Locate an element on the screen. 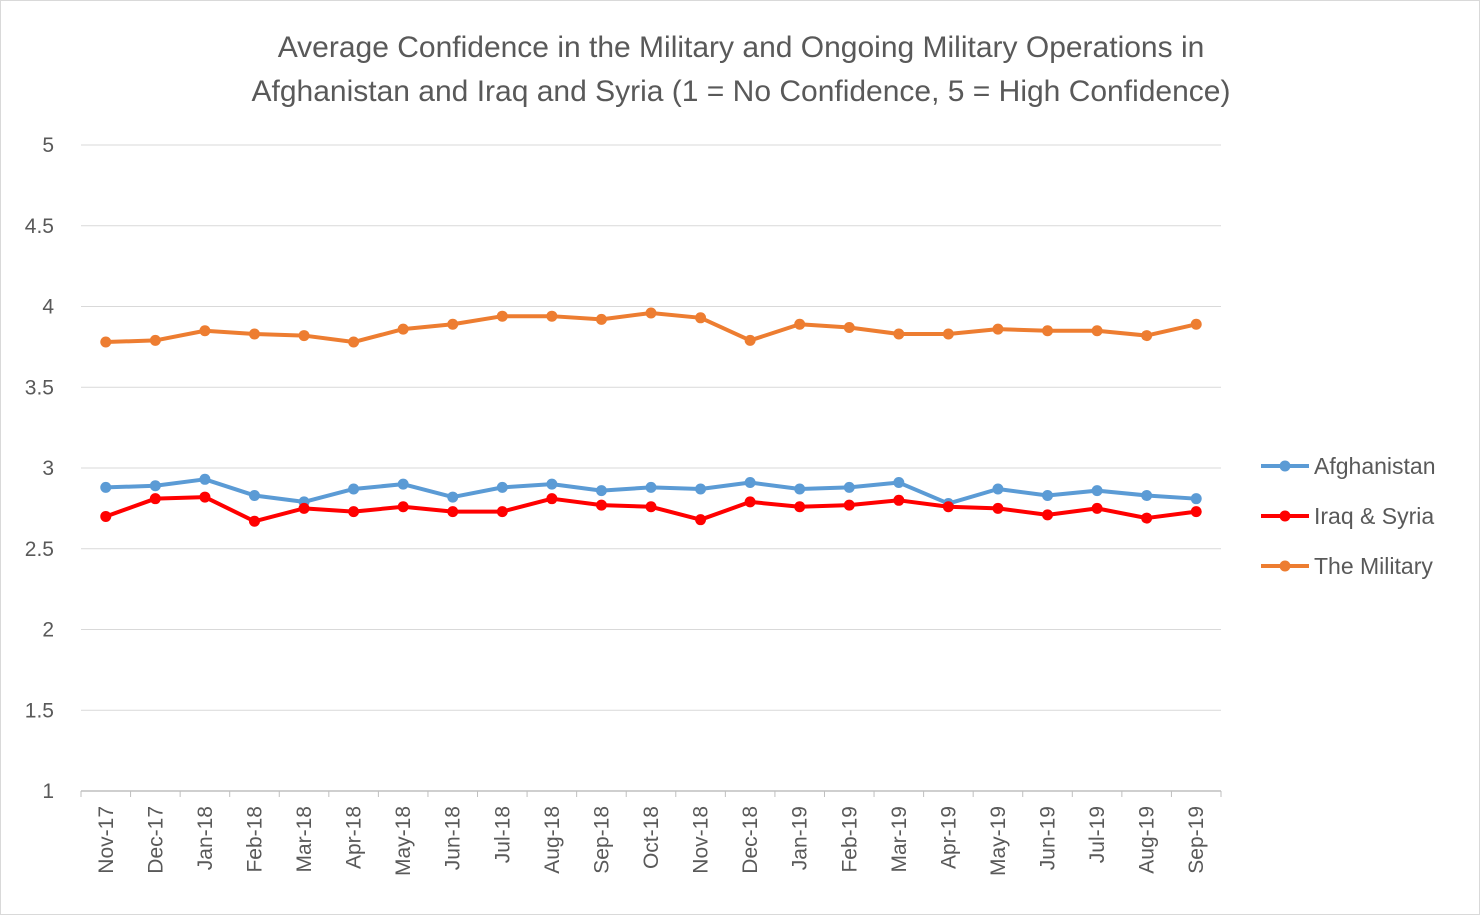 This screenshot has height=916, width=1480. x-tick-label: Nov-18 is located at coordinates (701, 840).